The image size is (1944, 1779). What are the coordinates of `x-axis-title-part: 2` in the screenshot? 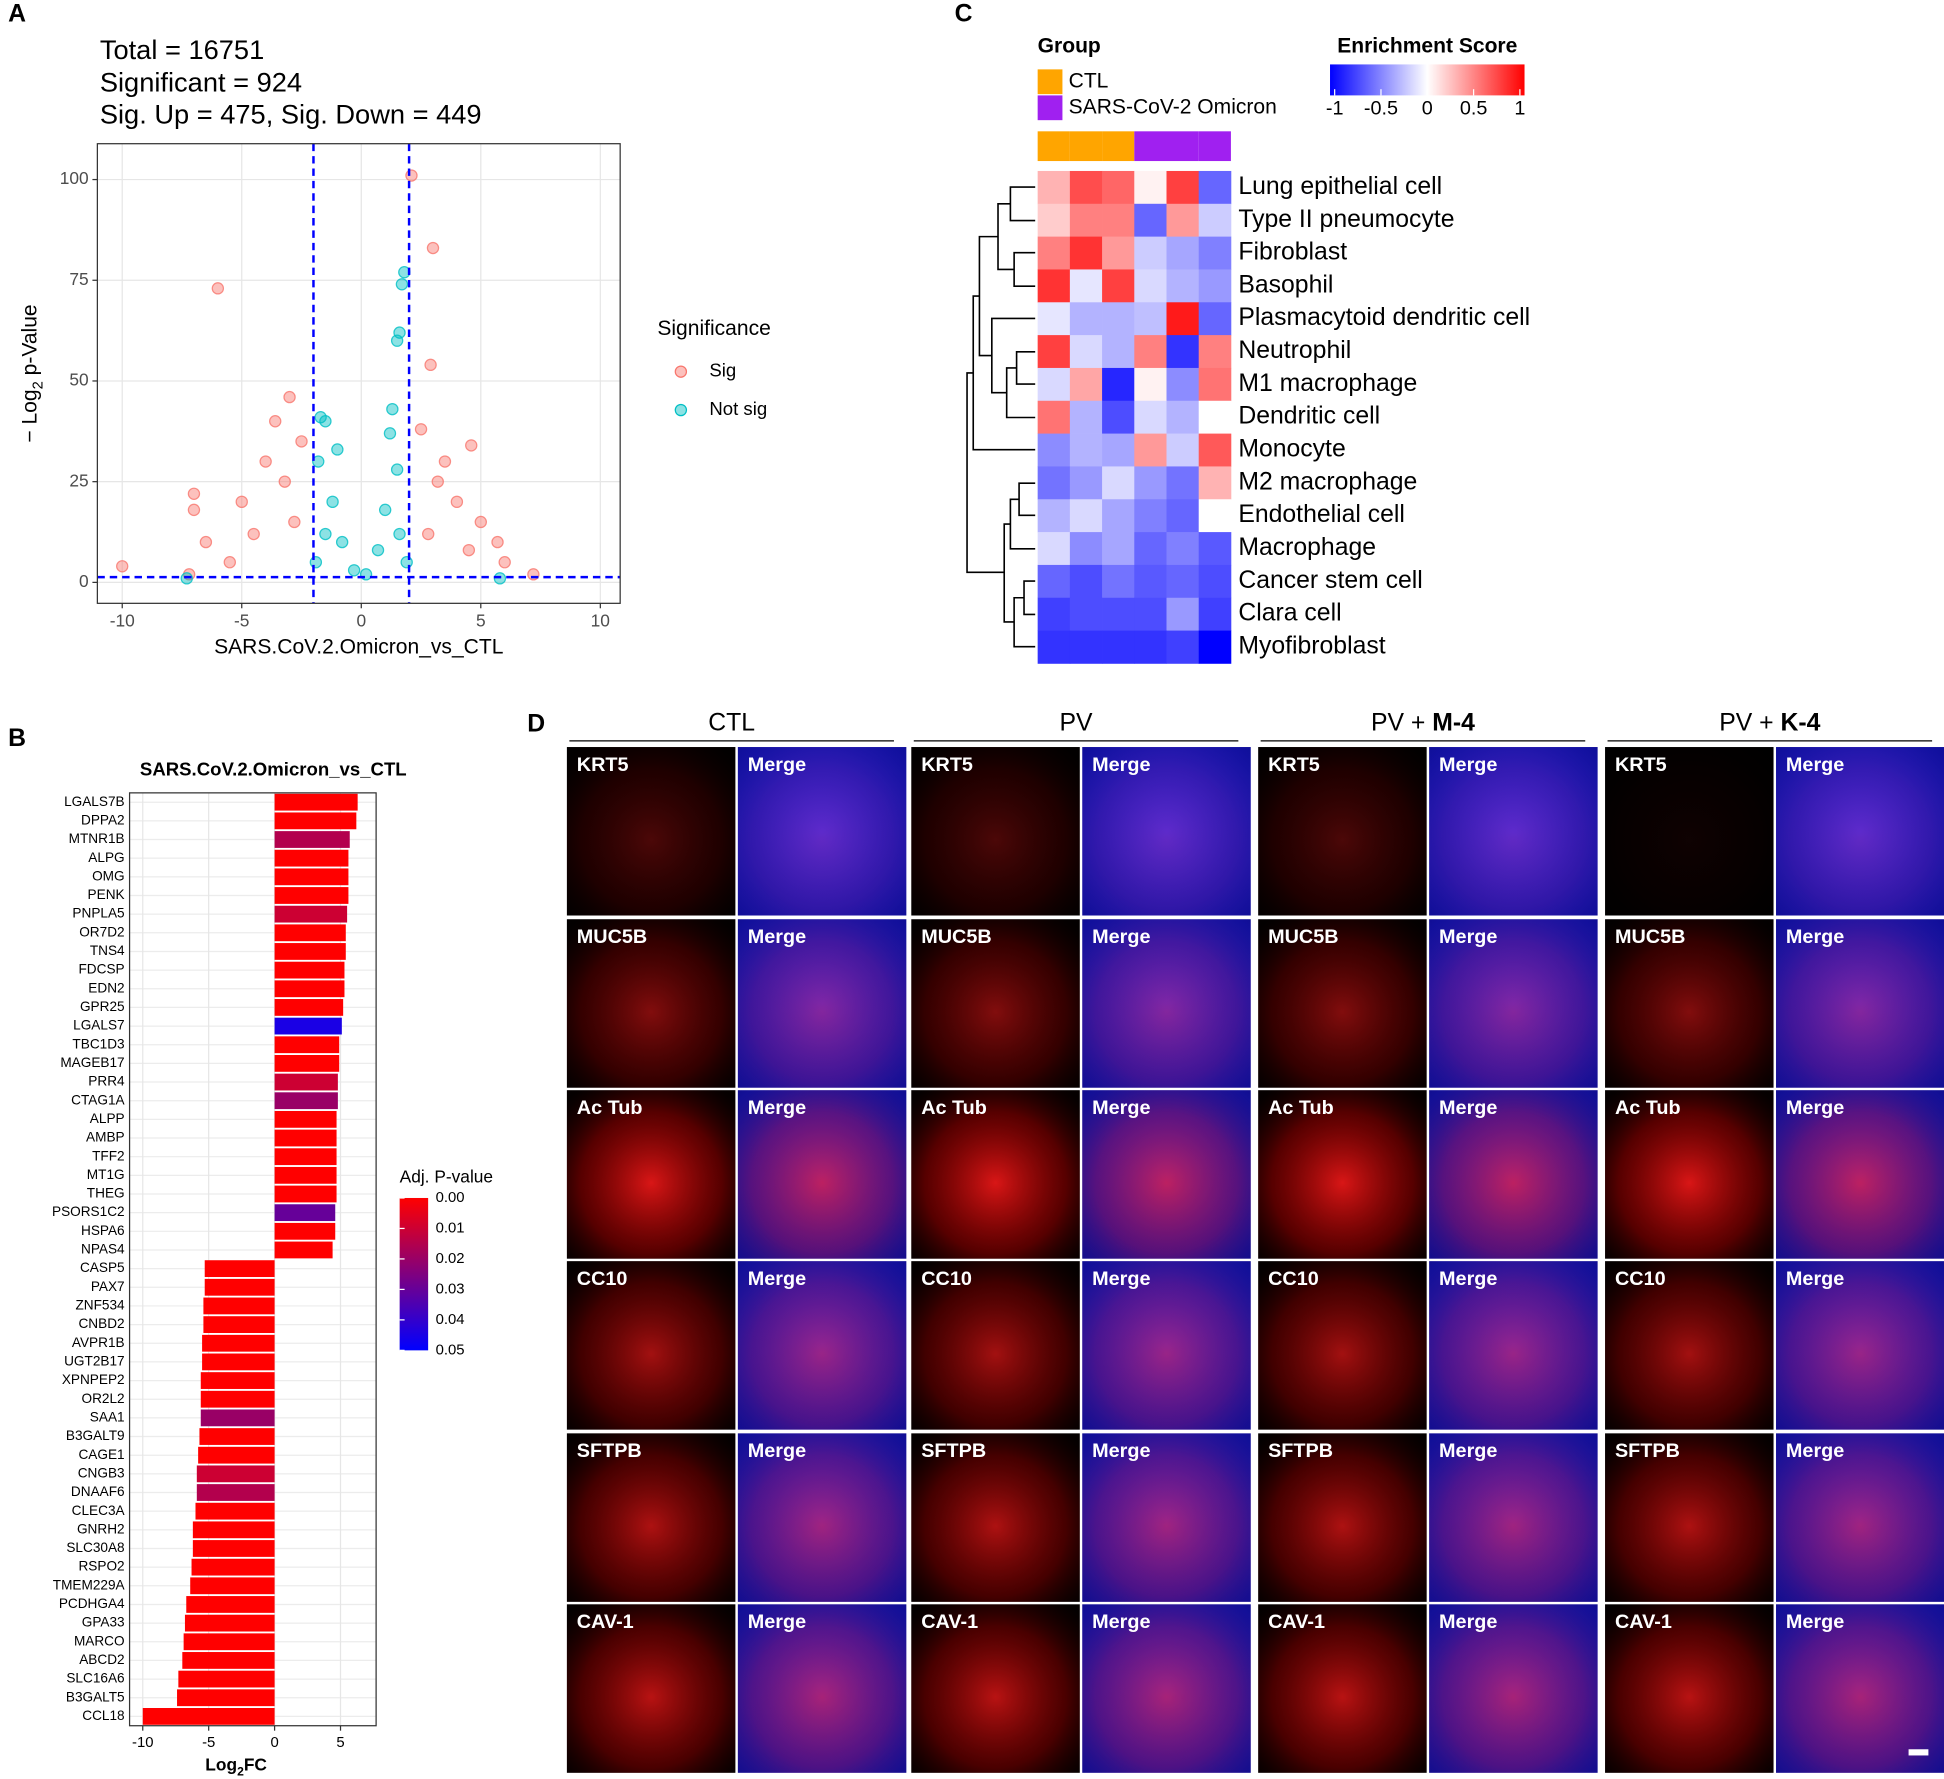 It's located at (240, 1772).